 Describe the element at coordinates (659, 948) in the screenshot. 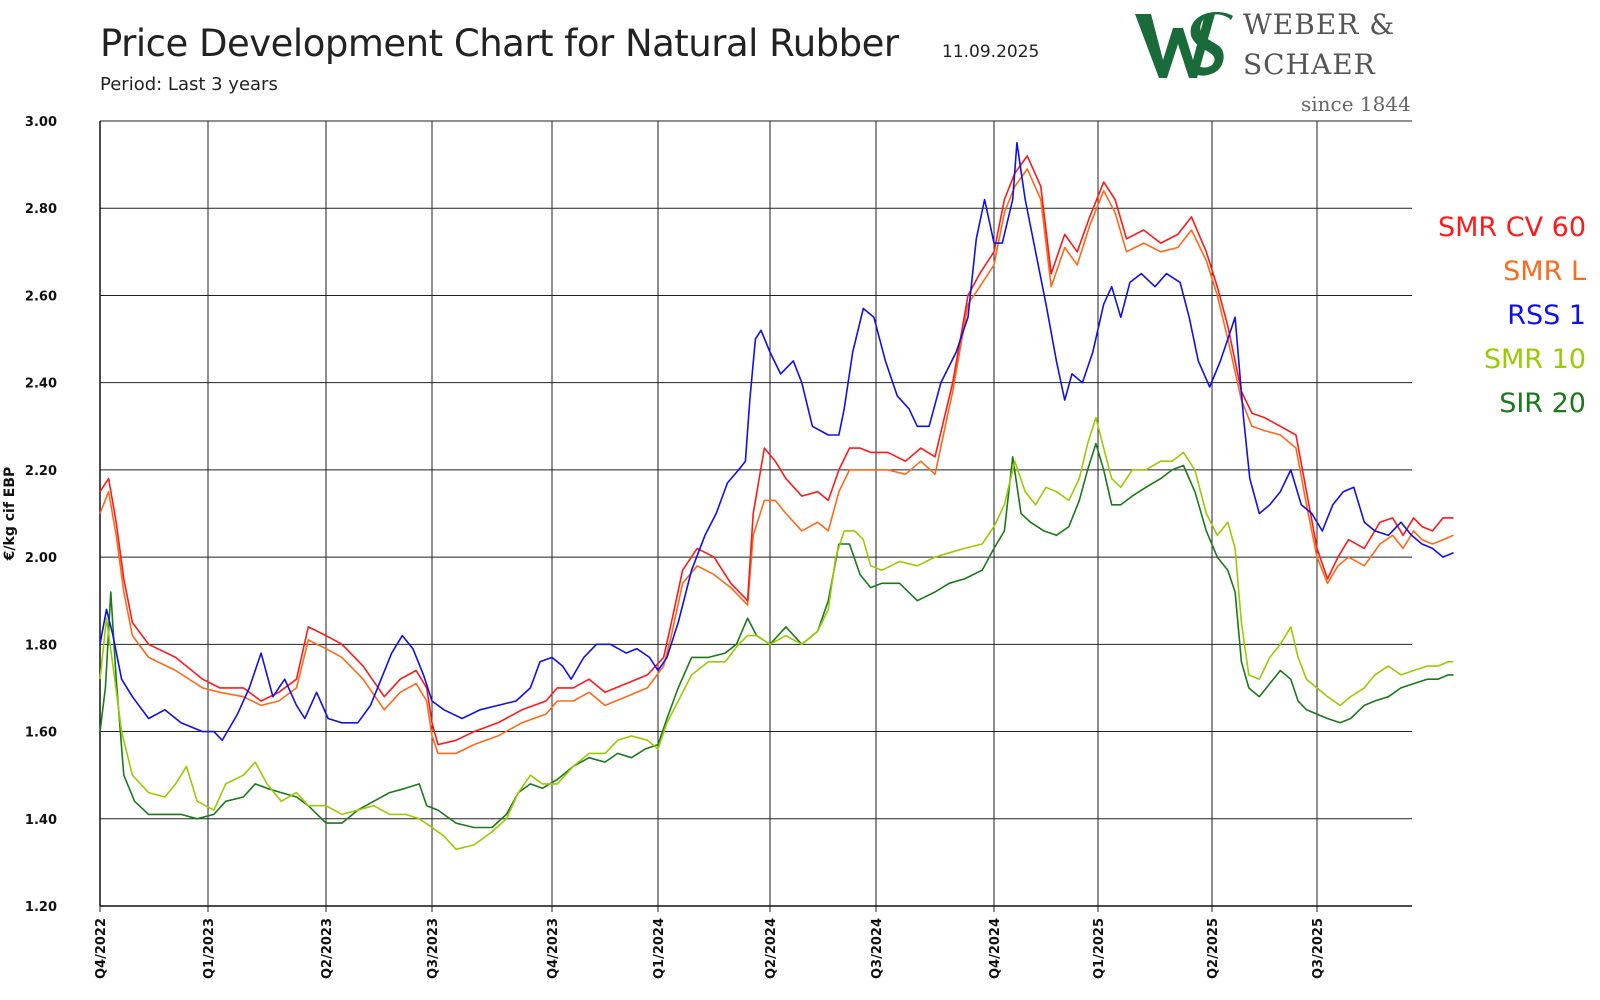

I see `x-tick-label: Q1/2024` at that location.